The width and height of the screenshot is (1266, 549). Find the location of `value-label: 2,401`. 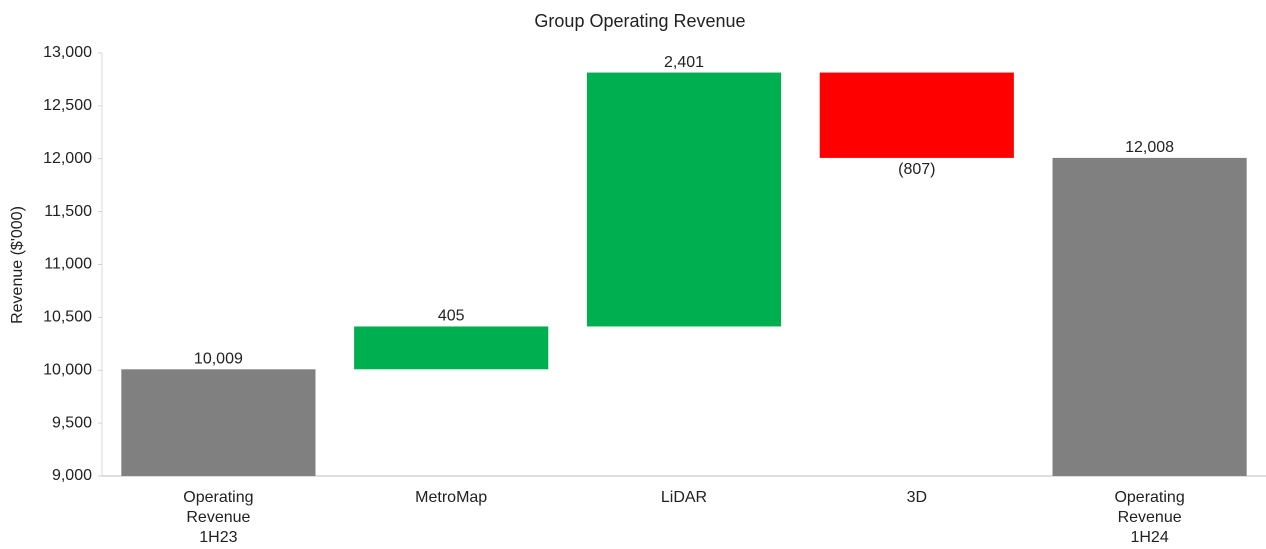

value-label: 2,401 is located at coordinates (684, 62).